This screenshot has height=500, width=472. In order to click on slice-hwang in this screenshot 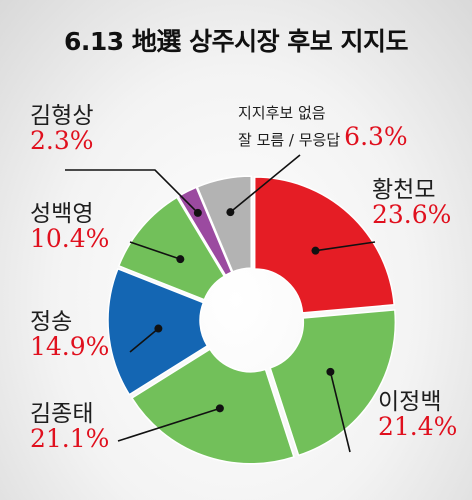, I will do `click(324, 245)`.